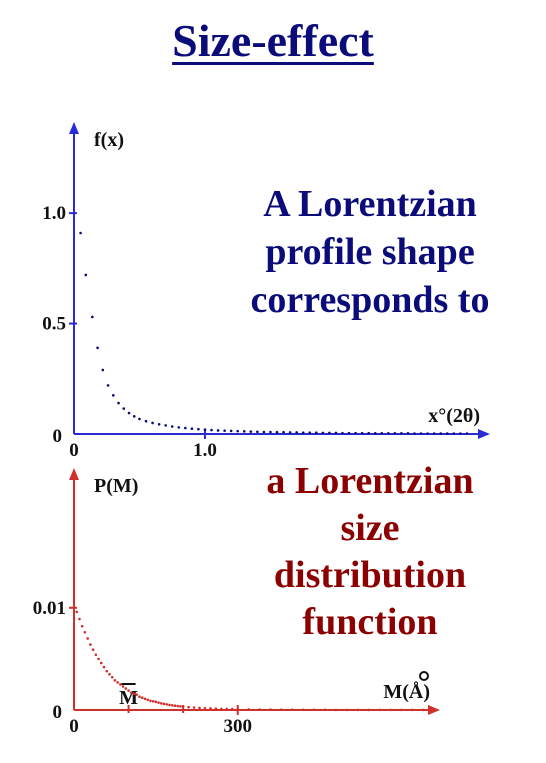  Describe the element at coordinates (128, 698) in the screenshot. I see `mean-label: M` at that location.